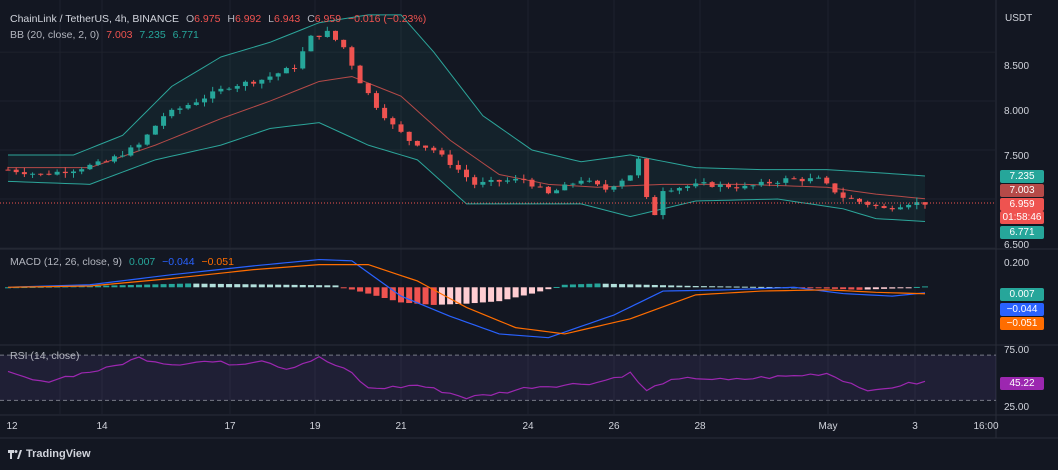 This screenshot has height=470, width=1058. I want to click on price-tick: 8.000, so click(1017, 111).